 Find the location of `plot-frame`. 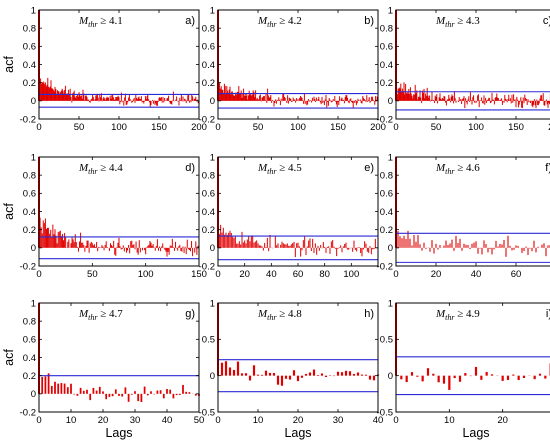

plot-frame is located at coordinates (472, 357).